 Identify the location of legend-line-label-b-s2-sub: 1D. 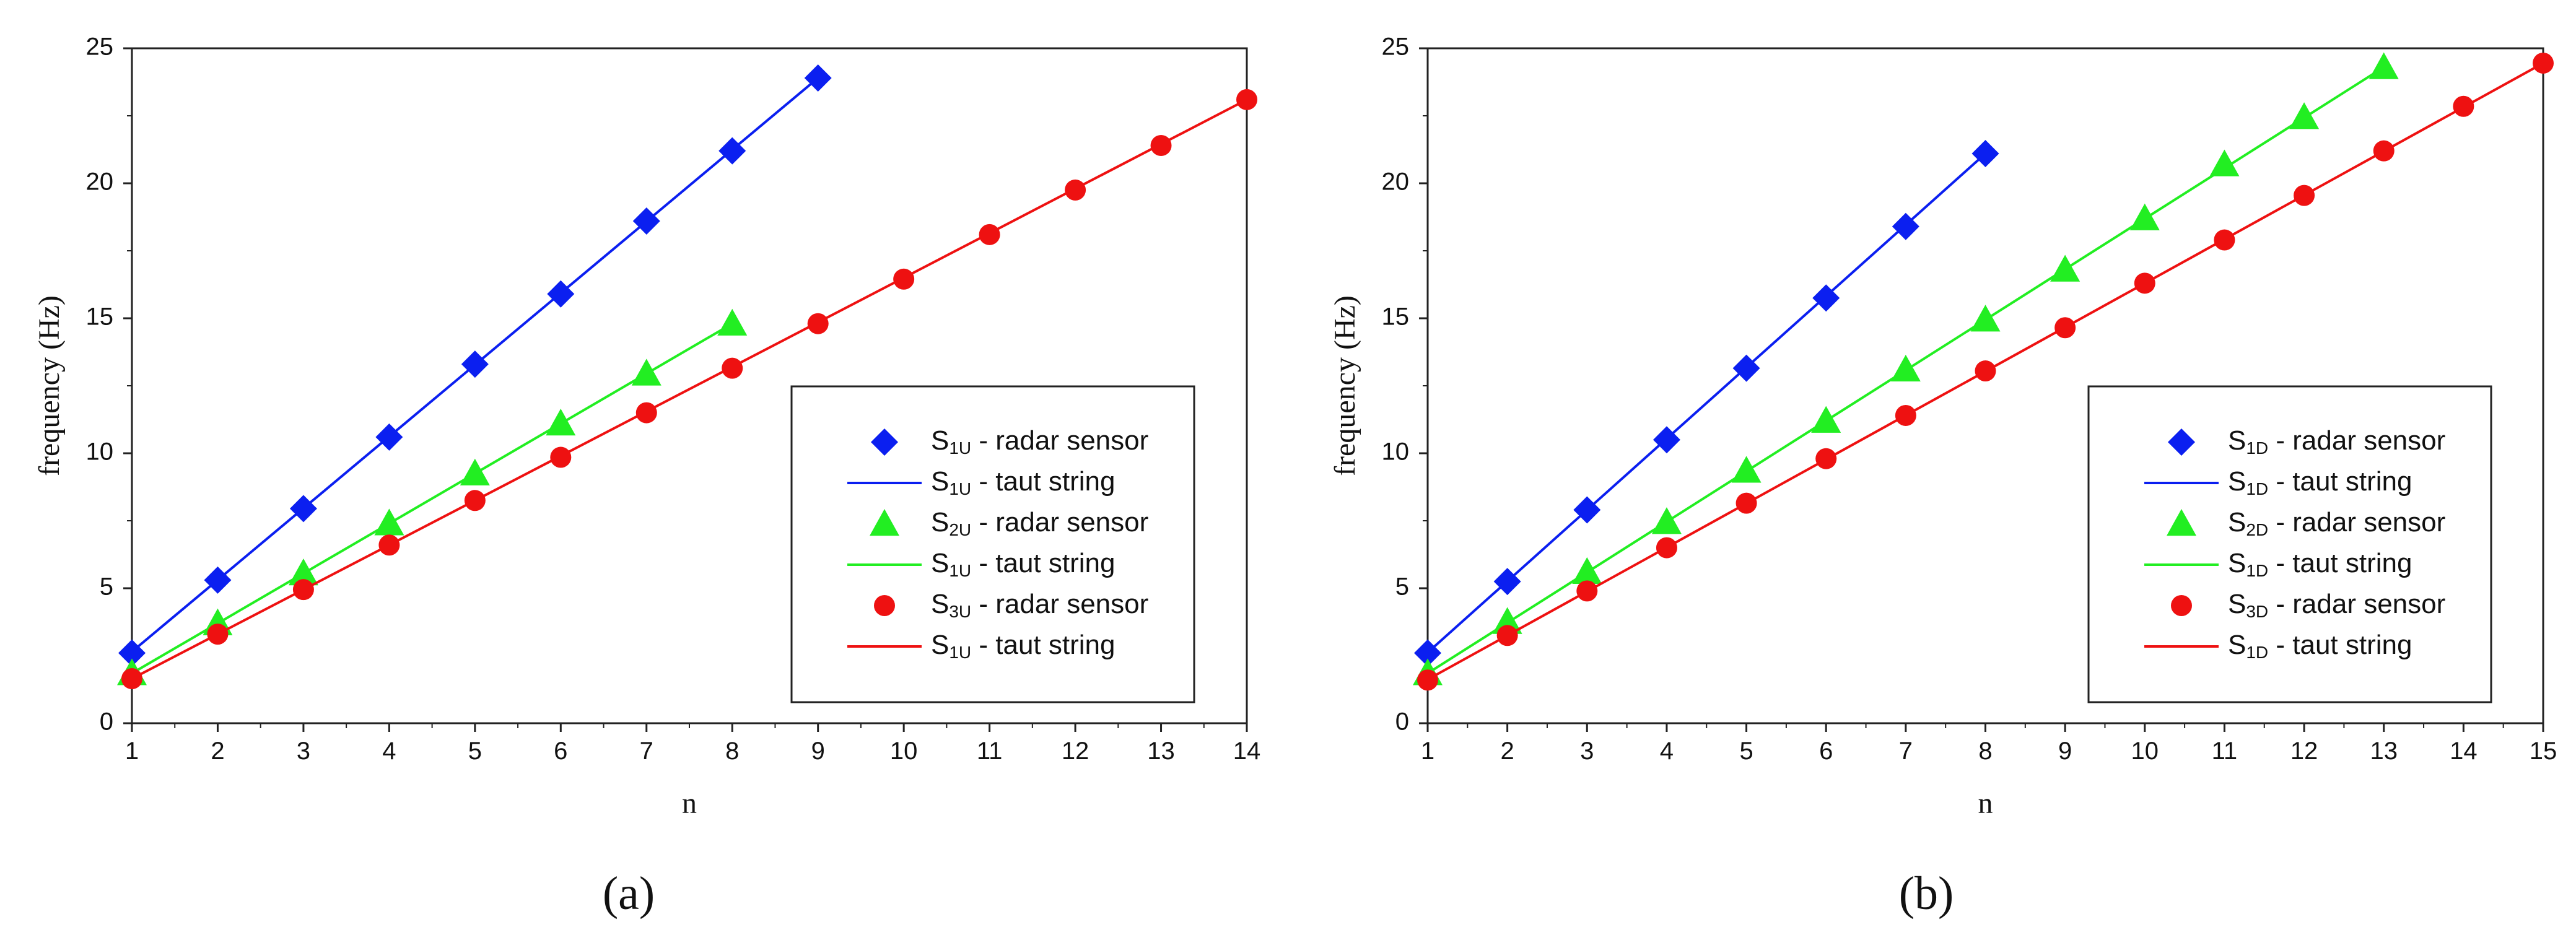
(2257, 571).